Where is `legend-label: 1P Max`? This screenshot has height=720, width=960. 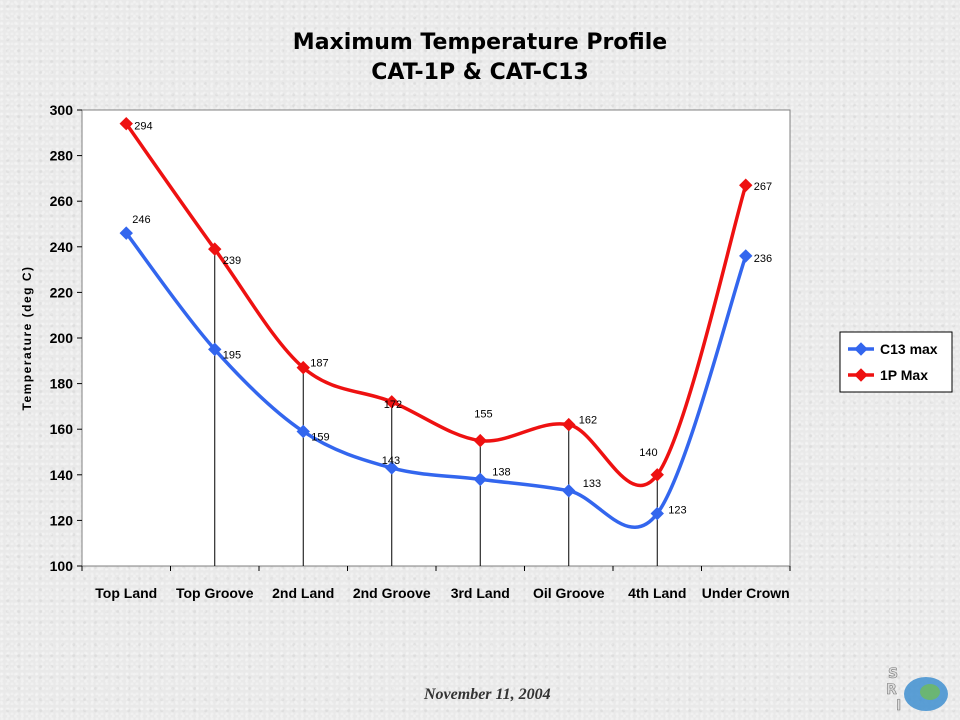 legend-label: 1P Max is located at coordinates (904, 375).